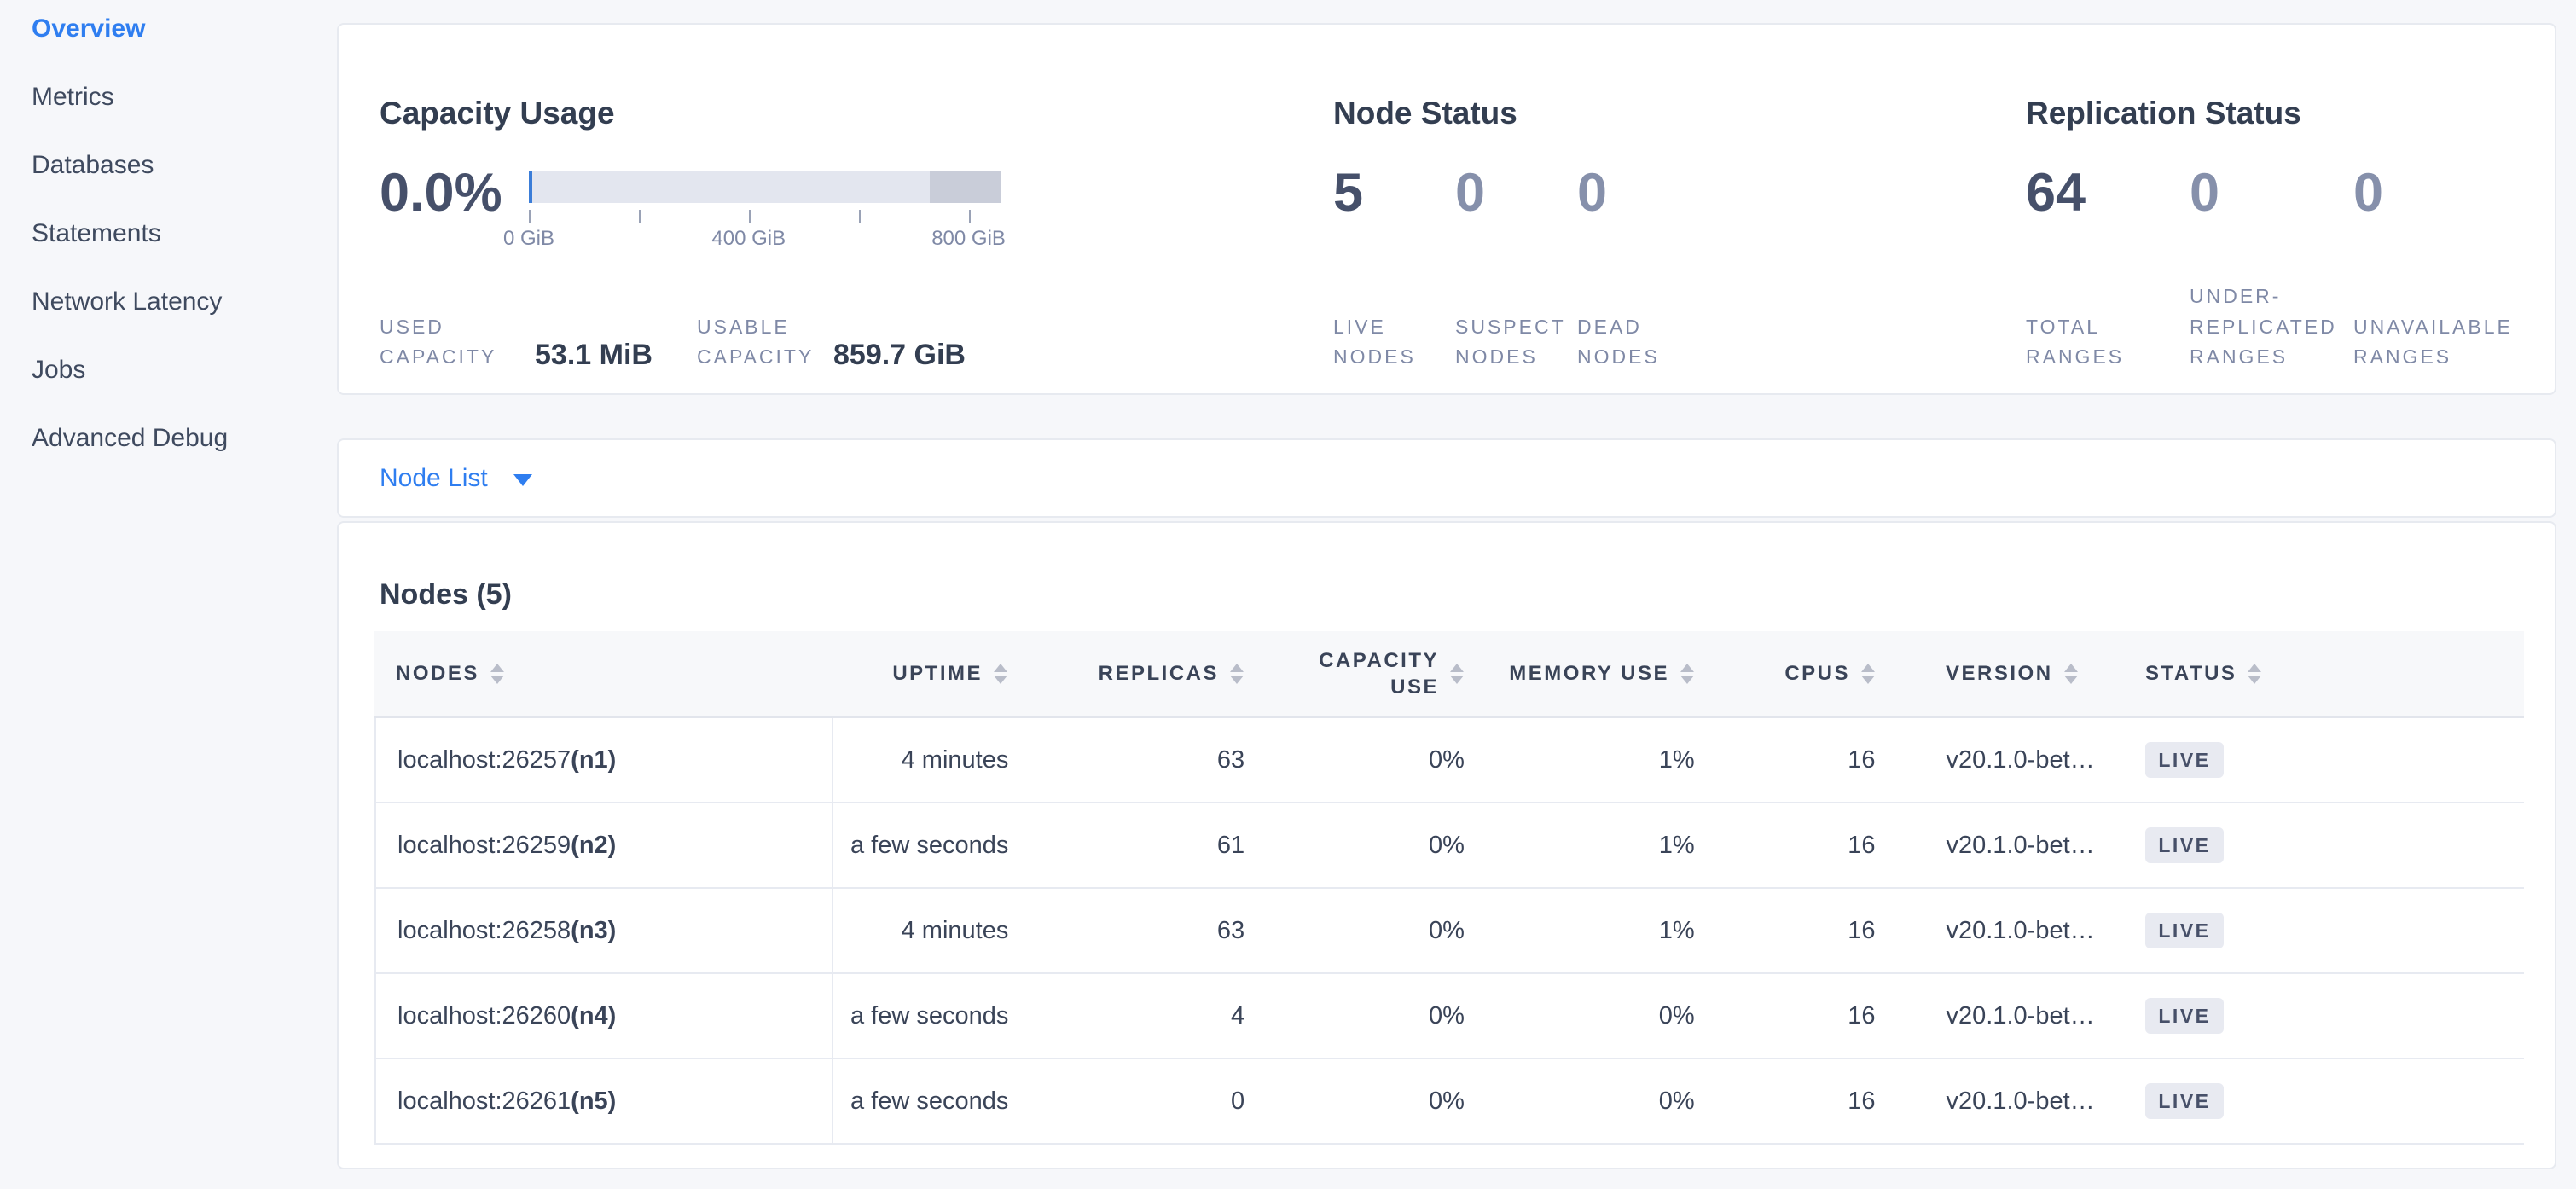 This screenshot has height=1189, width=2576. Describe the element at coordinates (748, 238) in the screenshot. I see `capacity-axis-label: 400 GiB` at that location.